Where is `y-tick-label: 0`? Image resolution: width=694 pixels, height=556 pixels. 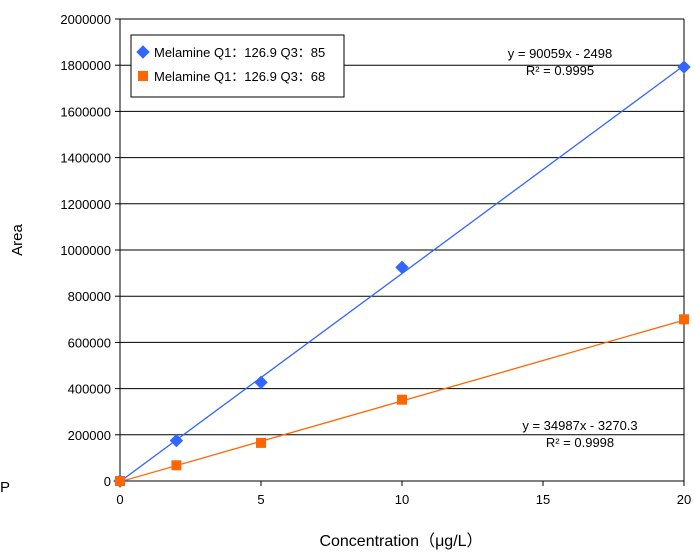 y-tick-label: 0 is located at coordinates (107, 481).